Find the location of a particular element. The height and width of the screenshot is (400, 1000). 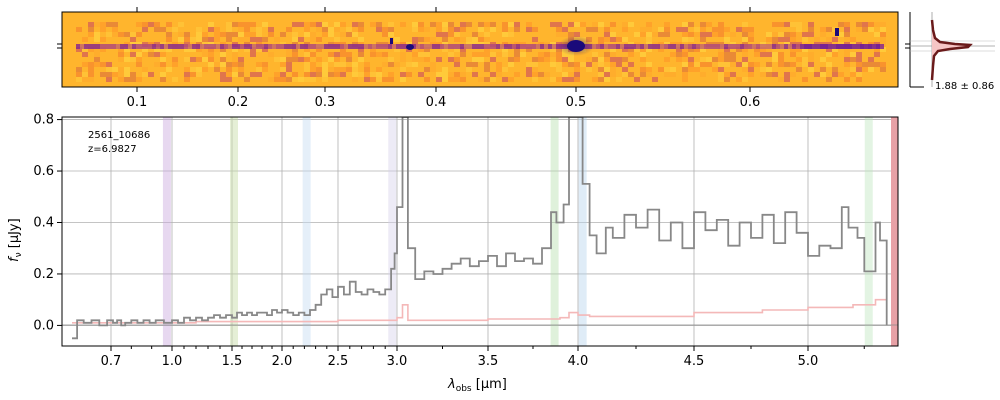

2d-spectrum-noise is located at coordinates (481, 52).